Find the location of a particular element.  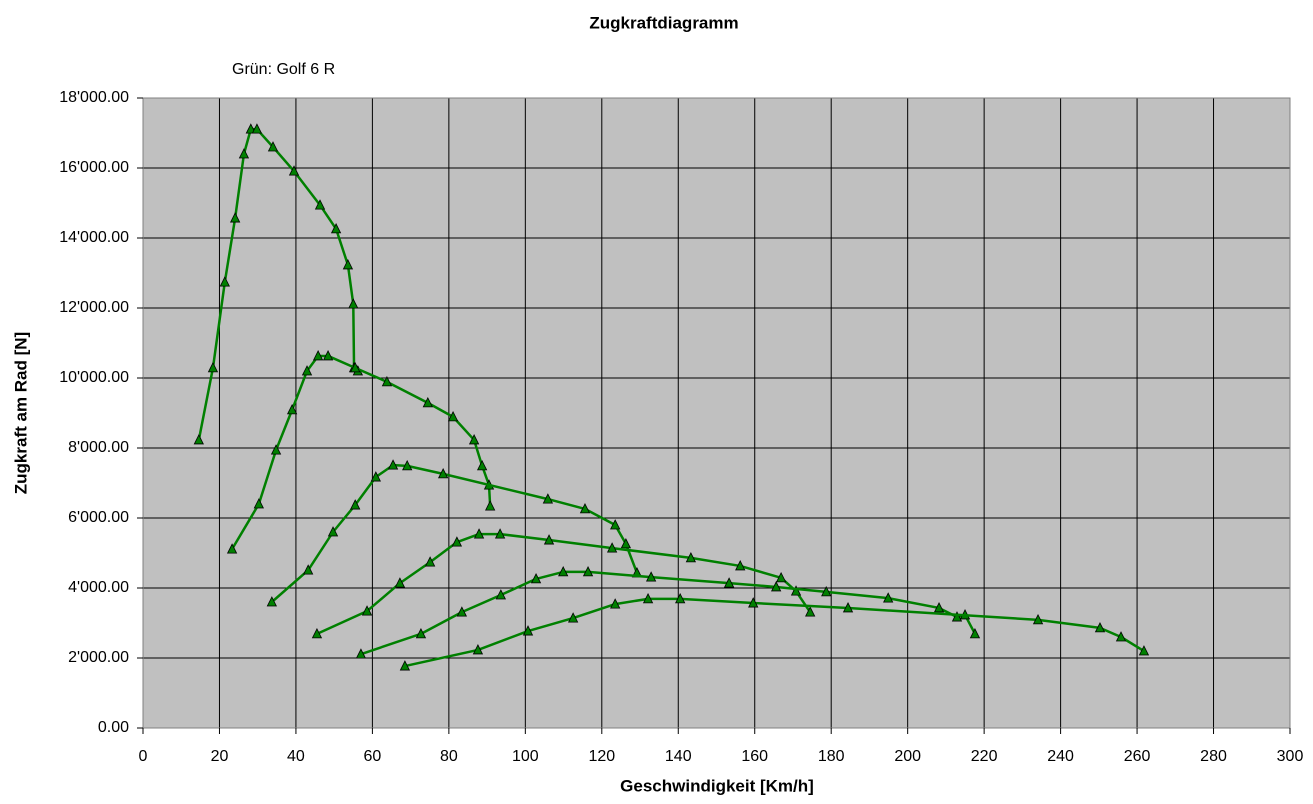

x-tick-label: 160 is located at coordinates (754, 756).